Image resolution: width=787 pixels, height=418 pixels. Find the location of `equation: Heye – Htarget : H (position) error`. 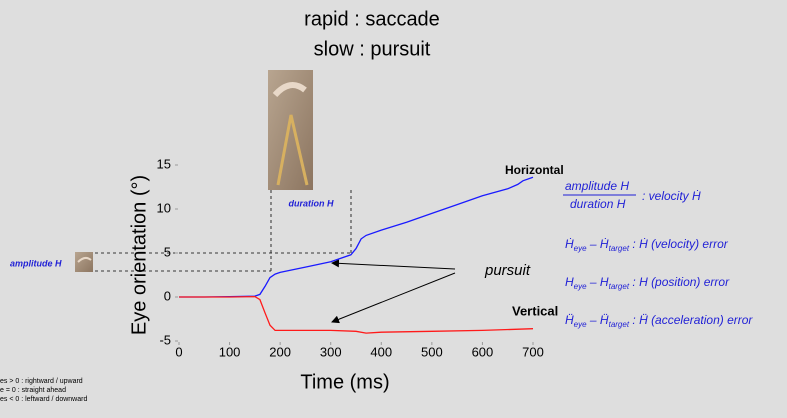

equation: Heye – Htarget : H (position) error is located at coordinates (647, 283).